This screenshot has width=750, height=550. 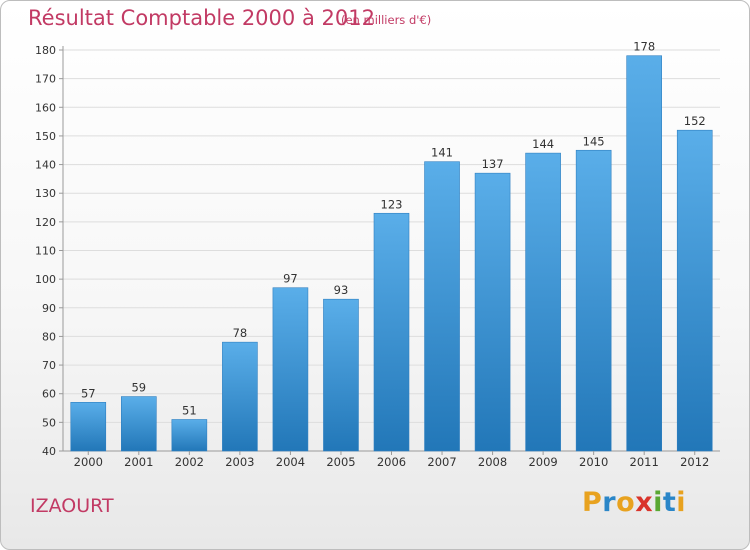 I want to click on data-label-2004: 97, so click(x=290, y=279).